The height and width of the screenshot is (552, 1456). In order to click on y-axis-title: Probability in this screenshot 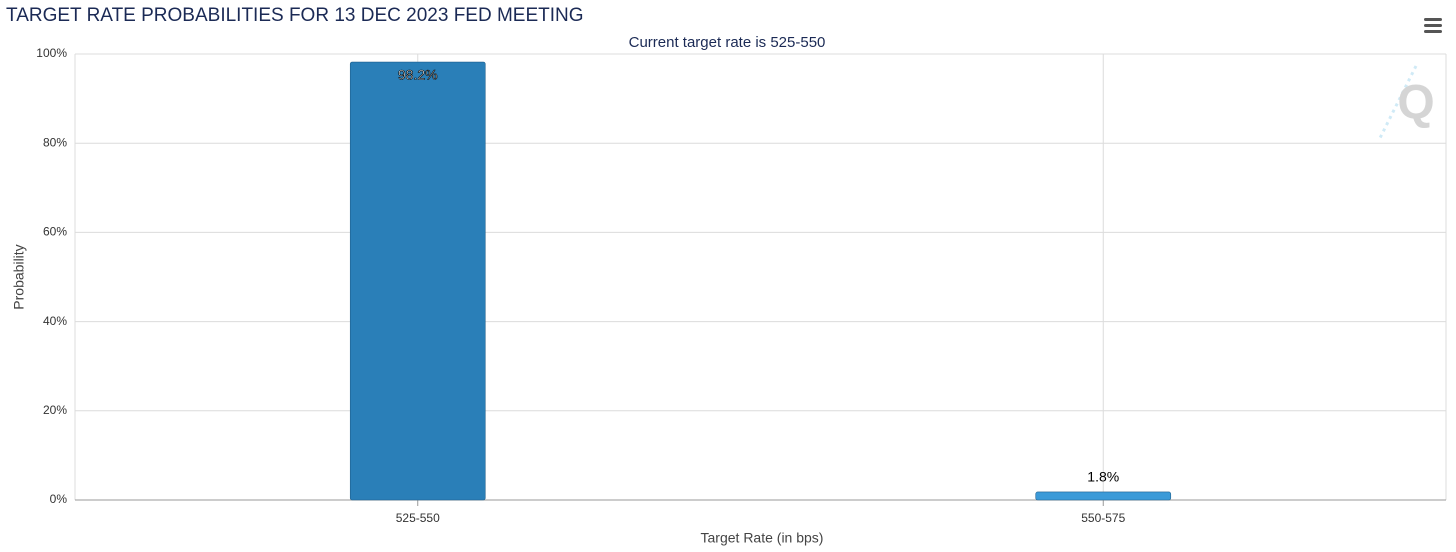, I will do `click(19, 276)`.